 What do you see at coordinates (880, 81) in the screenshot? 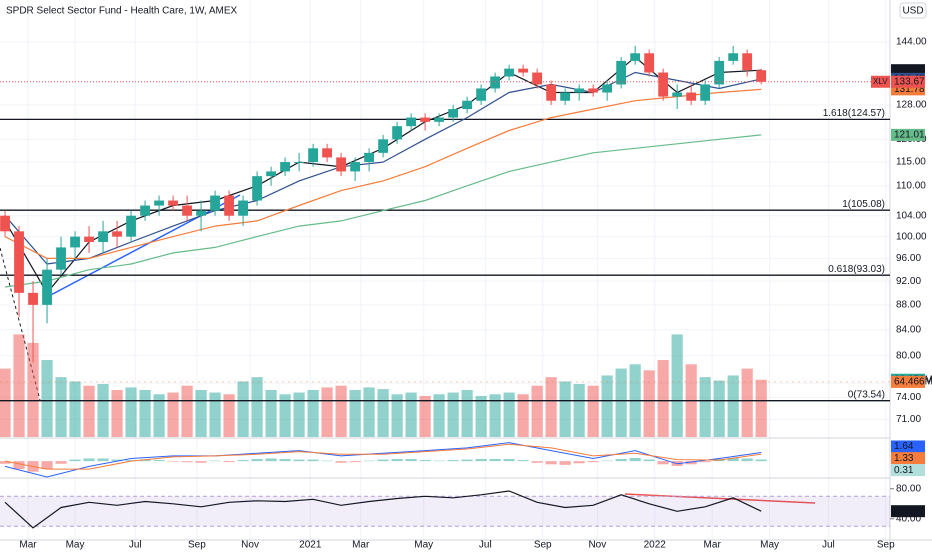
I see `symbol-label-bg` at bounding box center [880, 81].